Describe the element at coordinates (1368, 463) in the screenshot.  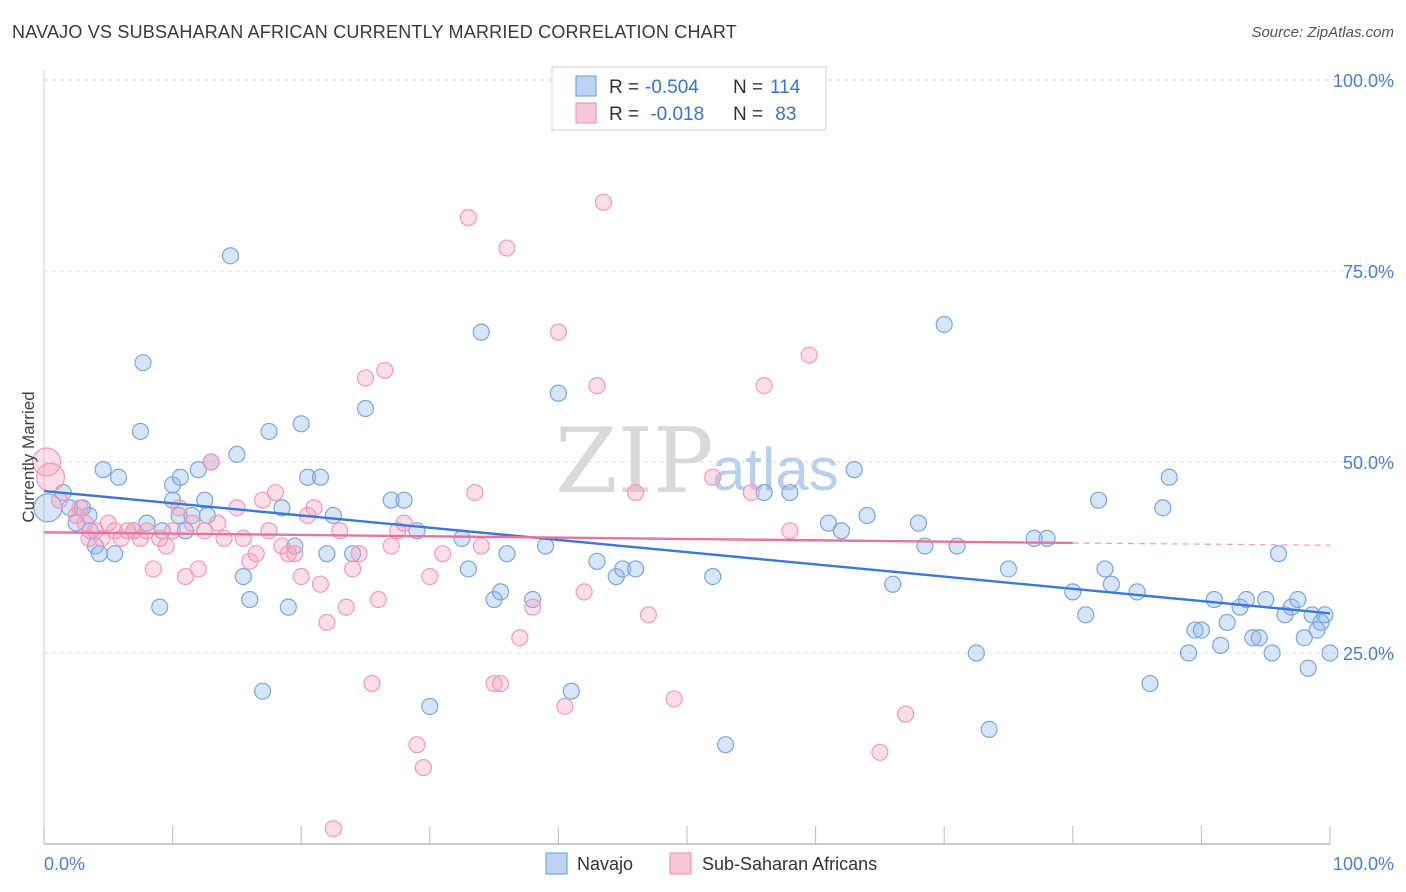
I see `y-tick-label-50: 50.0%` at that location.